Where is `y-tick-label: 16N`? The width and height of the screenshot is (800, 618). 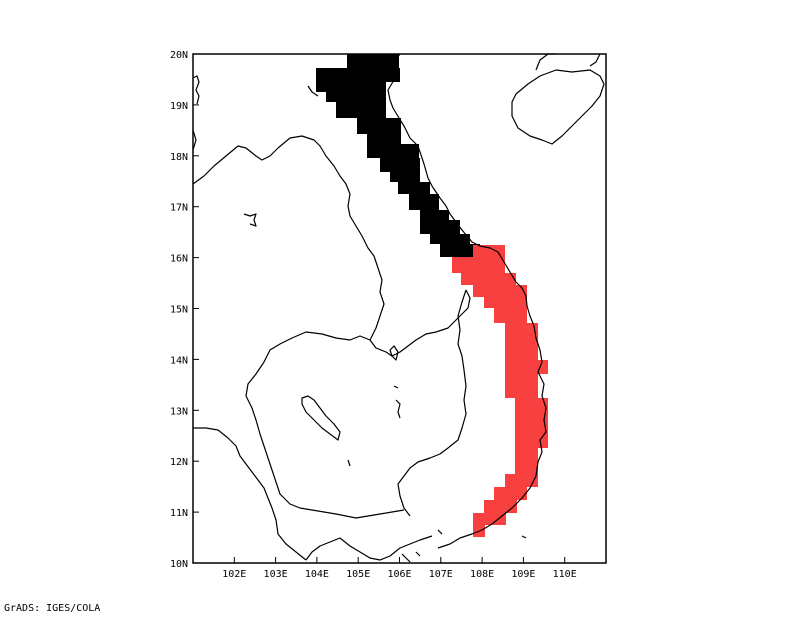 y-tick-label: 16N is located at coordinates (179, 259).